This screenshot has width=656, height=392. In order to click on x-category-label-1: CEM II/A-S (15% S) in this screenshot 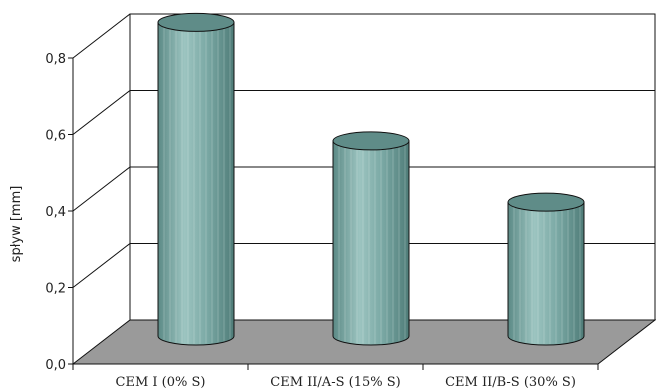, I will do `click(335, 382)`.